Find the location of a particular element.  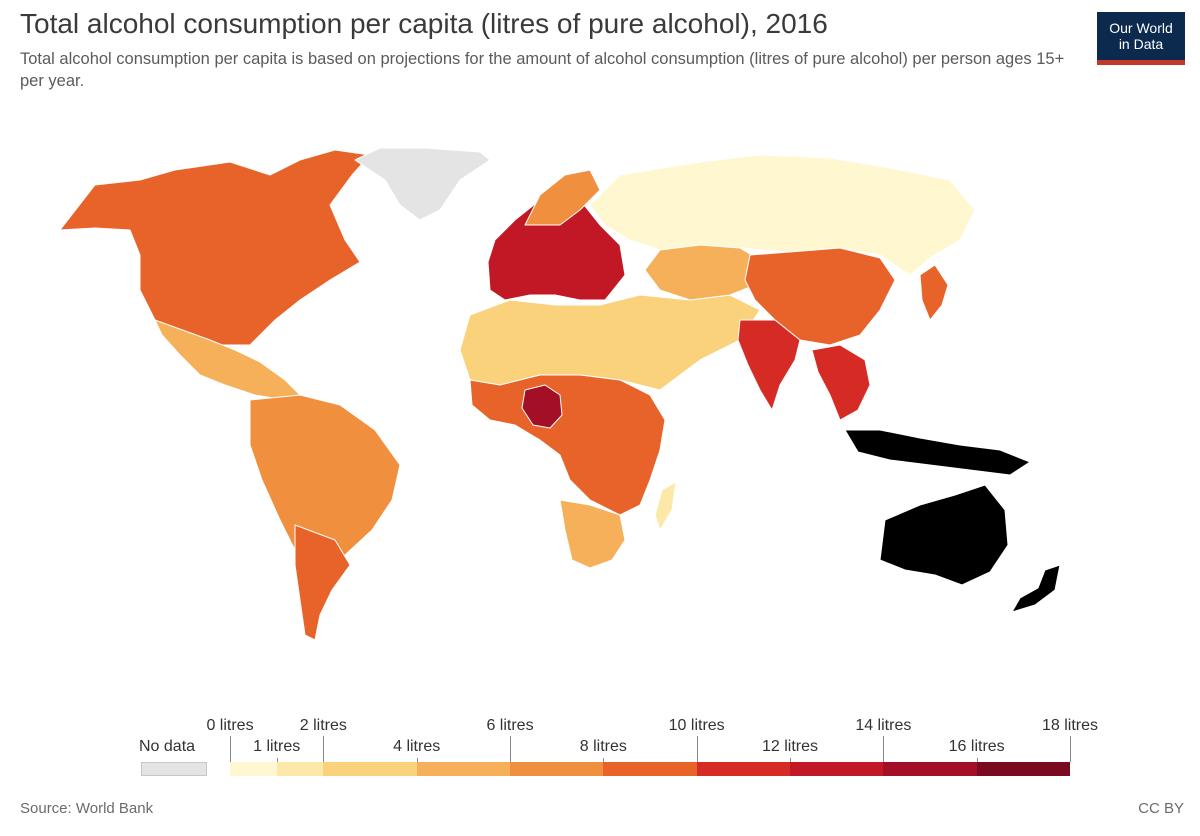

no-data-swatch is located at coordinates (174, 769).